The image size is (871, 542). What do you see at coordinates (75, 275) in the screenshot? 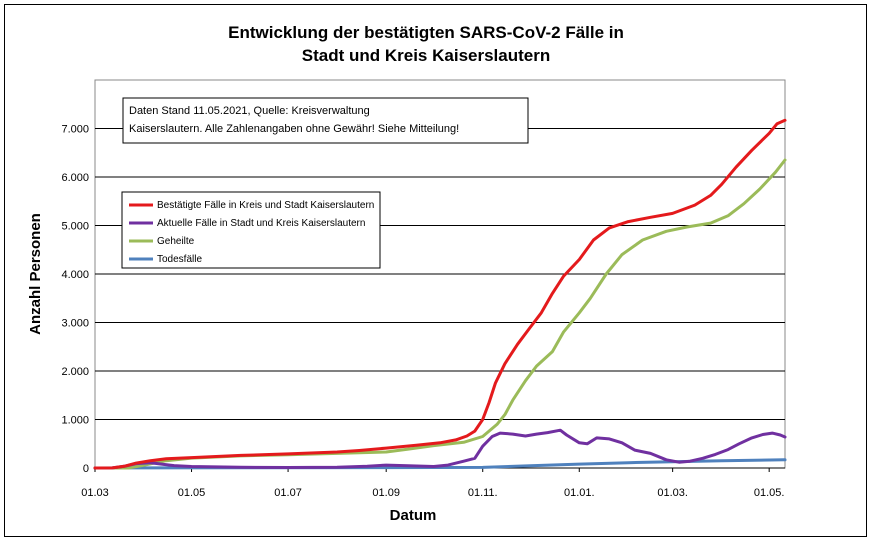
I see `y-tick-label-4: 4.000` at bounding box center [75, 275].